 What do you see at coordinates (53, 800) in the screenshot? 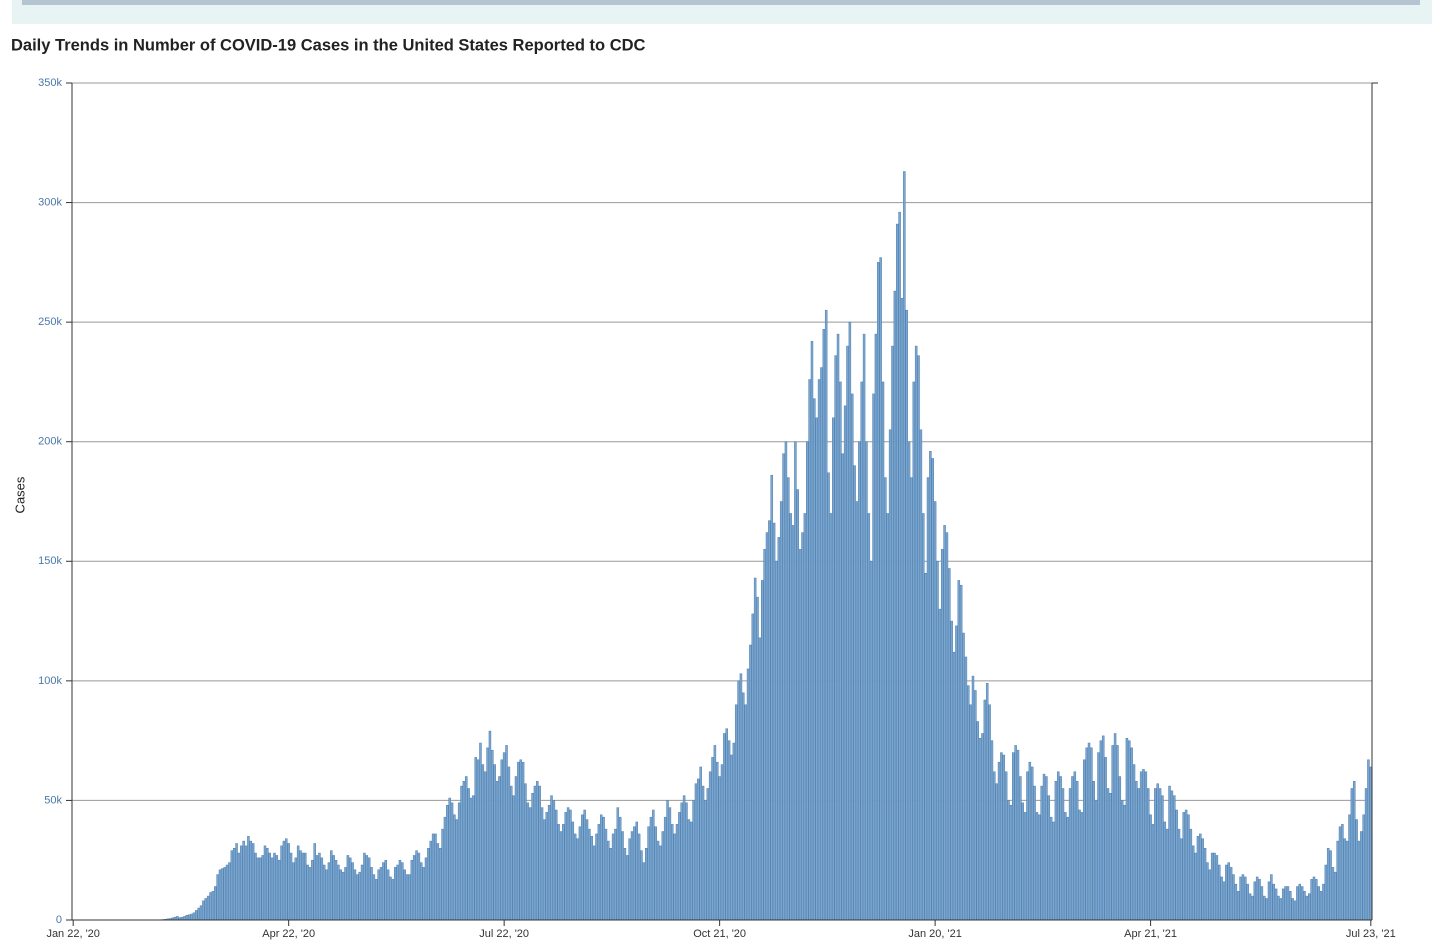
I see `y-tick-label: 50k` at bounding box center [53, 800].